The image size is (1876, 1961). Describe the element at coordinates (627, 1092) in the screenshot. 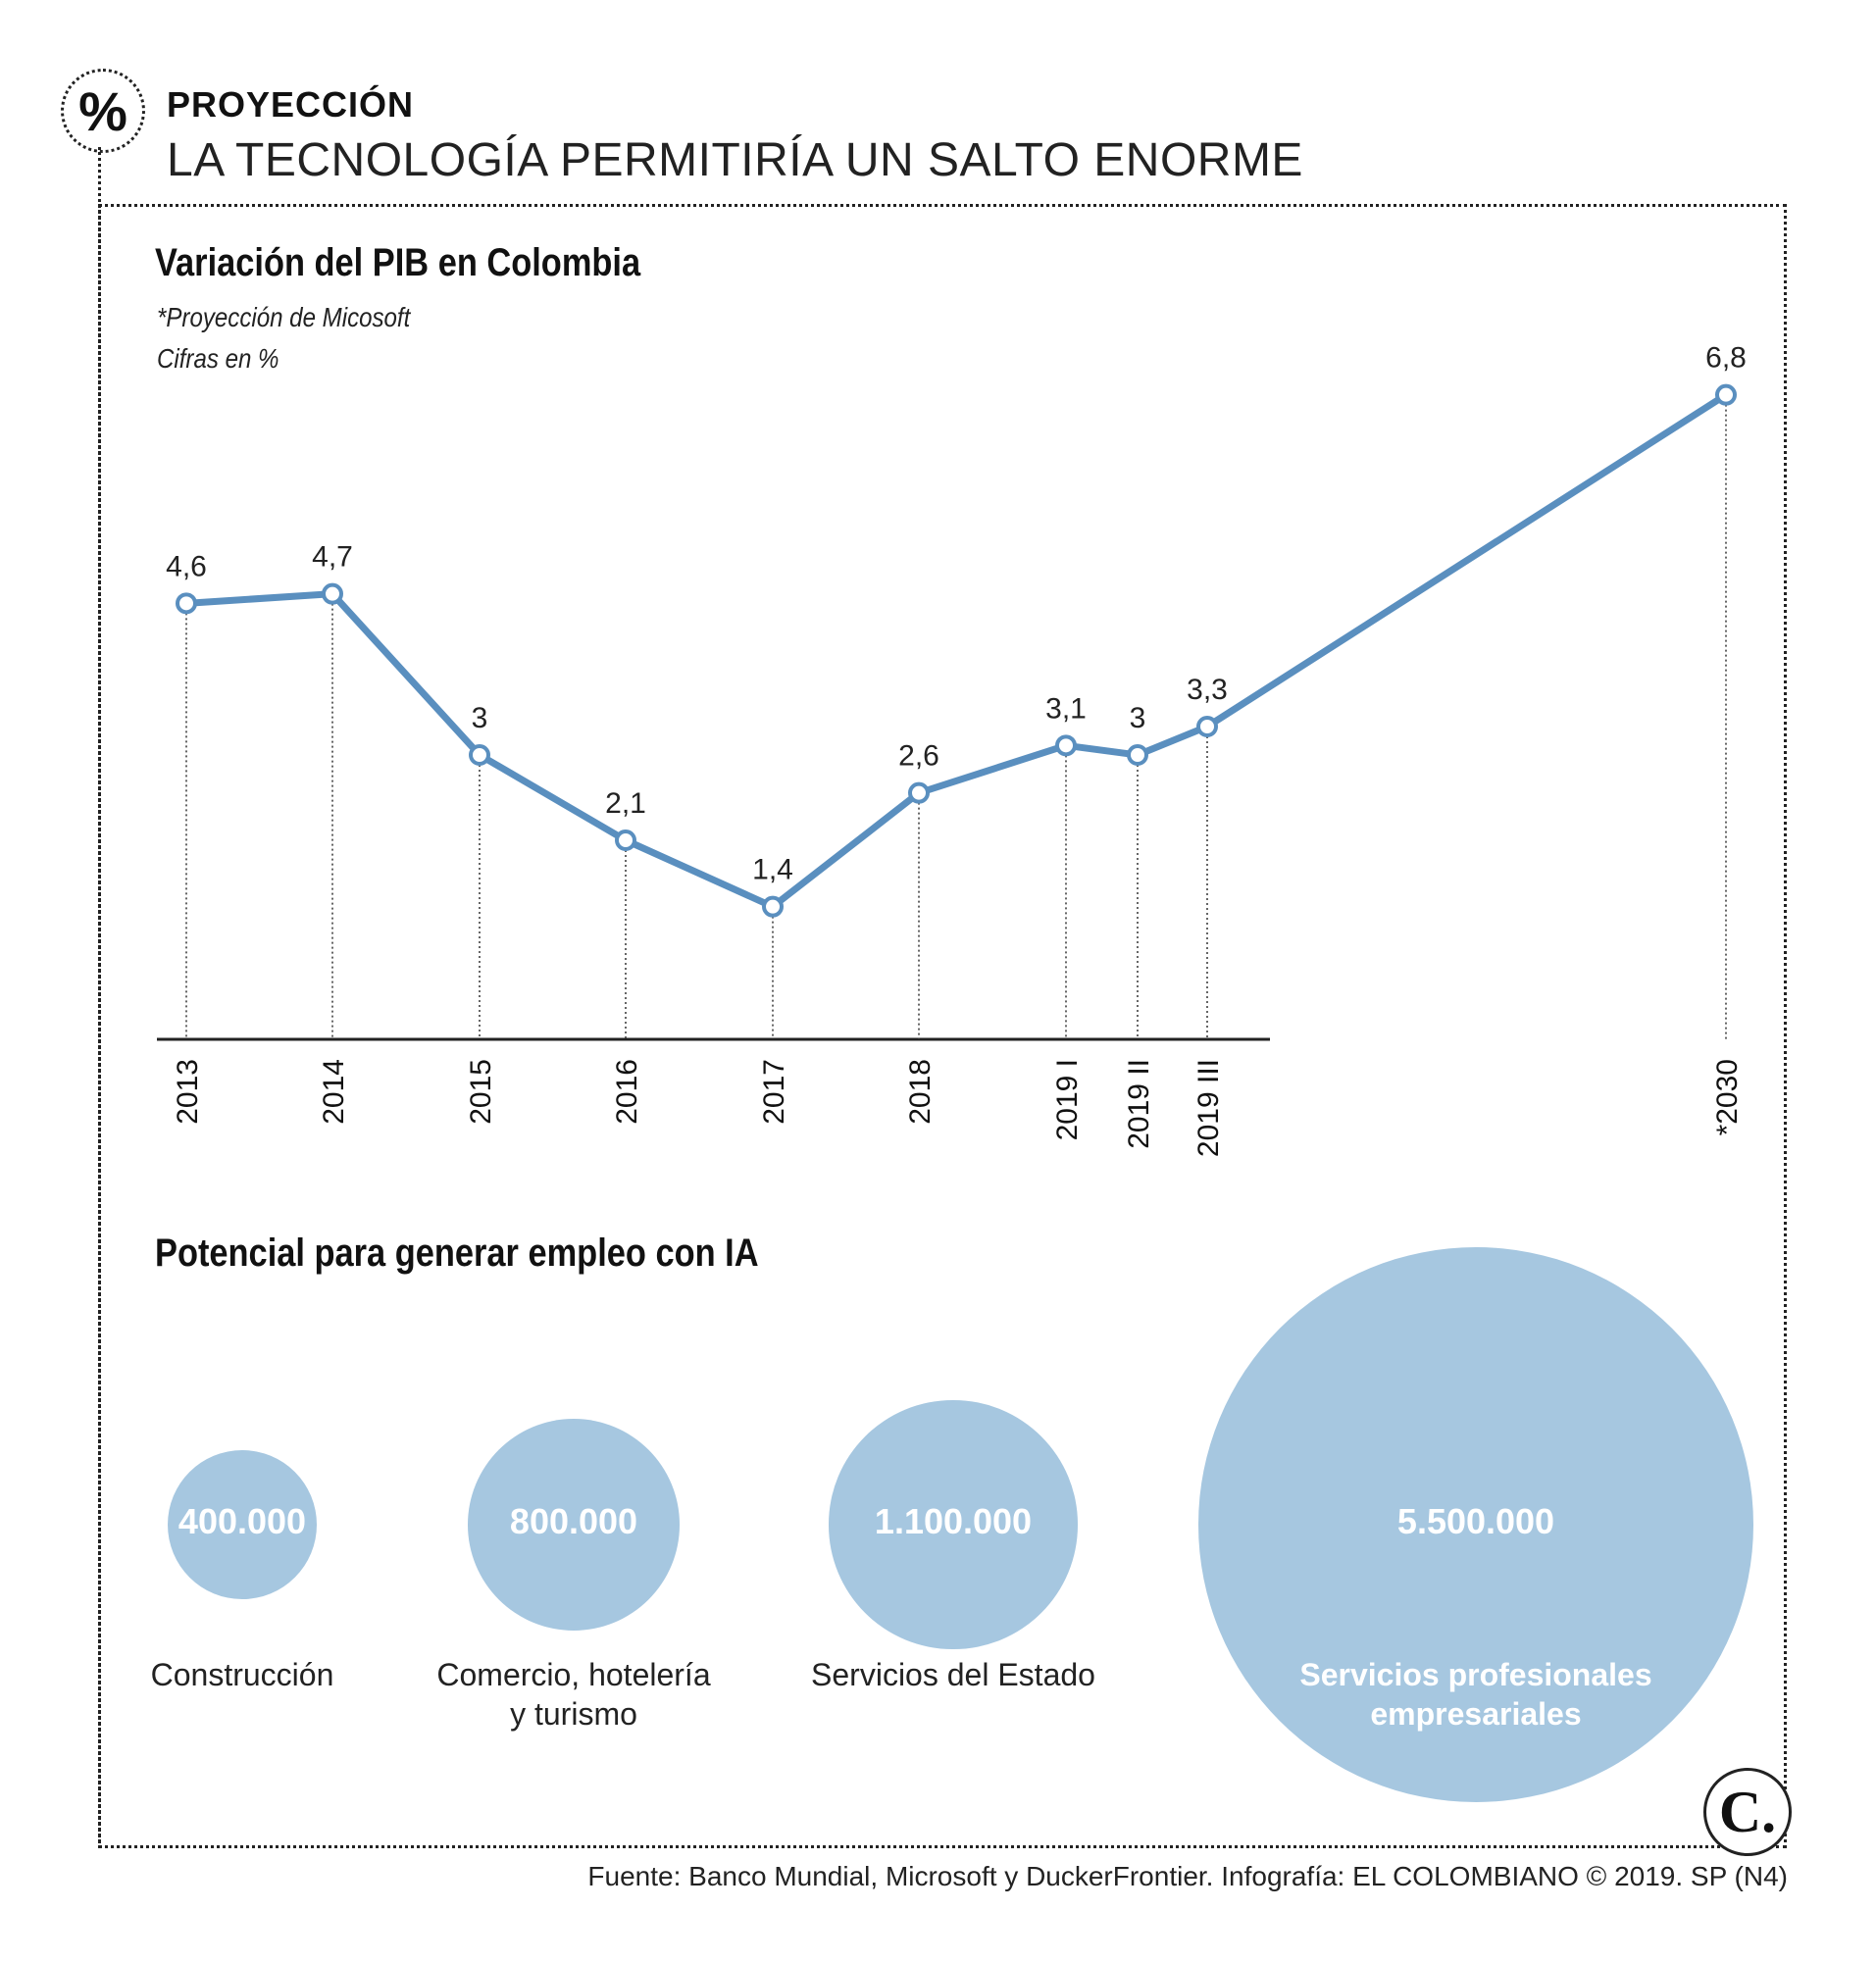

I see `x-tick-label: 2016` at that location.